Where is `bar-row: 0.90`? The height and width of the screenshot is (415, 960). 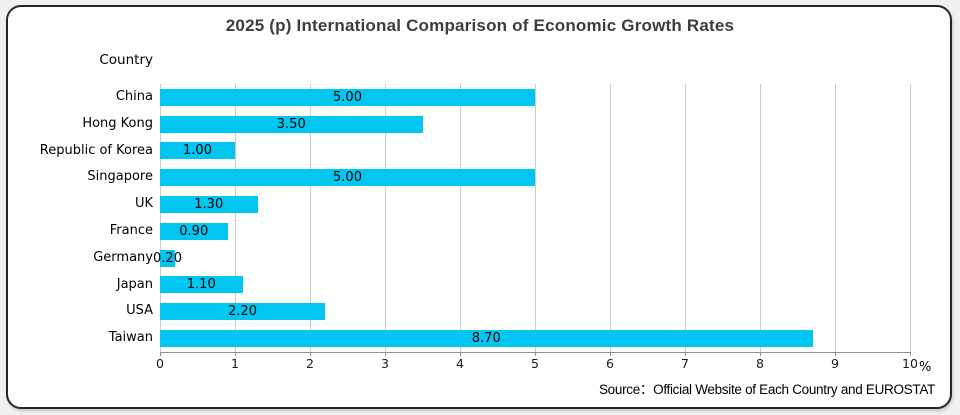 bar-row: 0.90 is located at coordinates (535, 231).